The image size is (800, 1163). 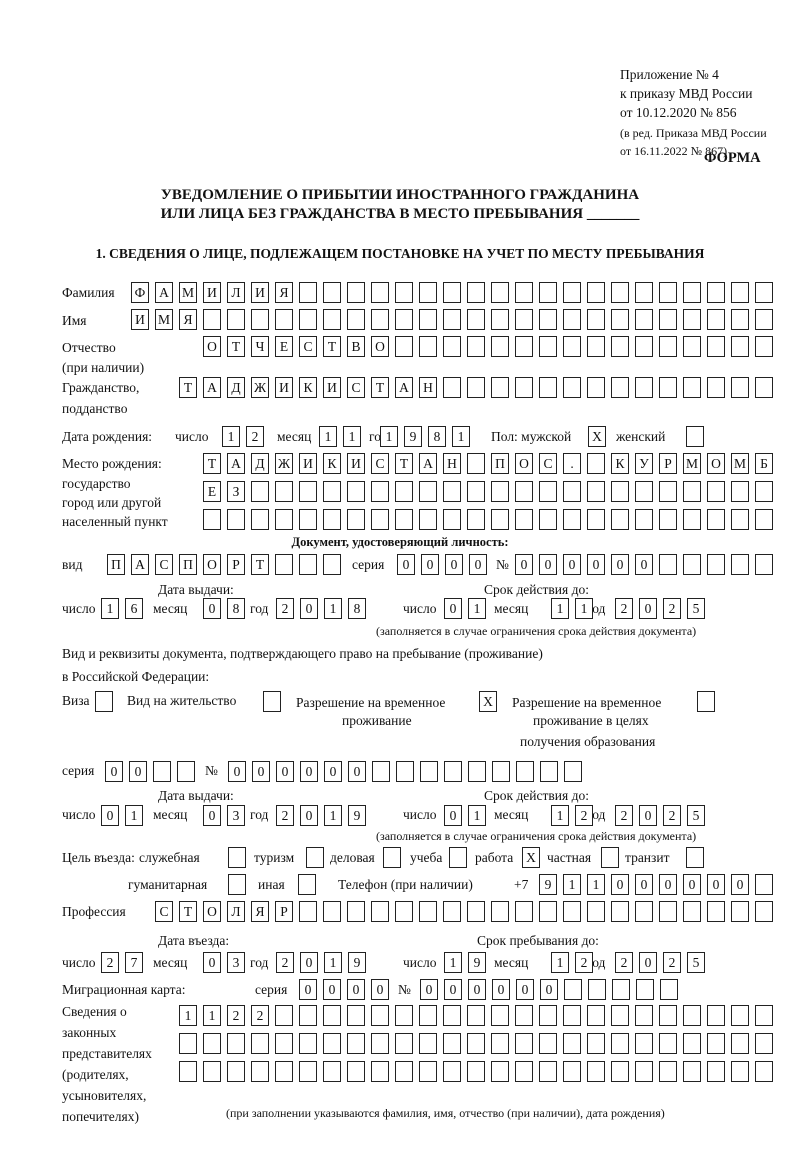 I want to click on char-box: Я, so click(x=188, y=319).